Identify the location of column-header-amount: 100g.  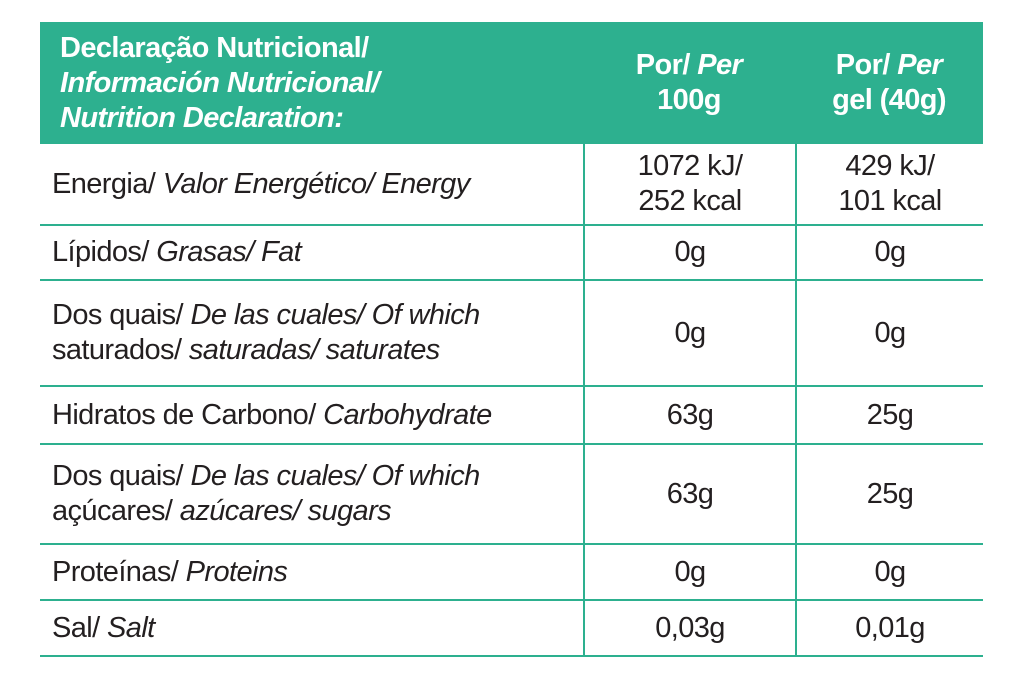
(689, 100).